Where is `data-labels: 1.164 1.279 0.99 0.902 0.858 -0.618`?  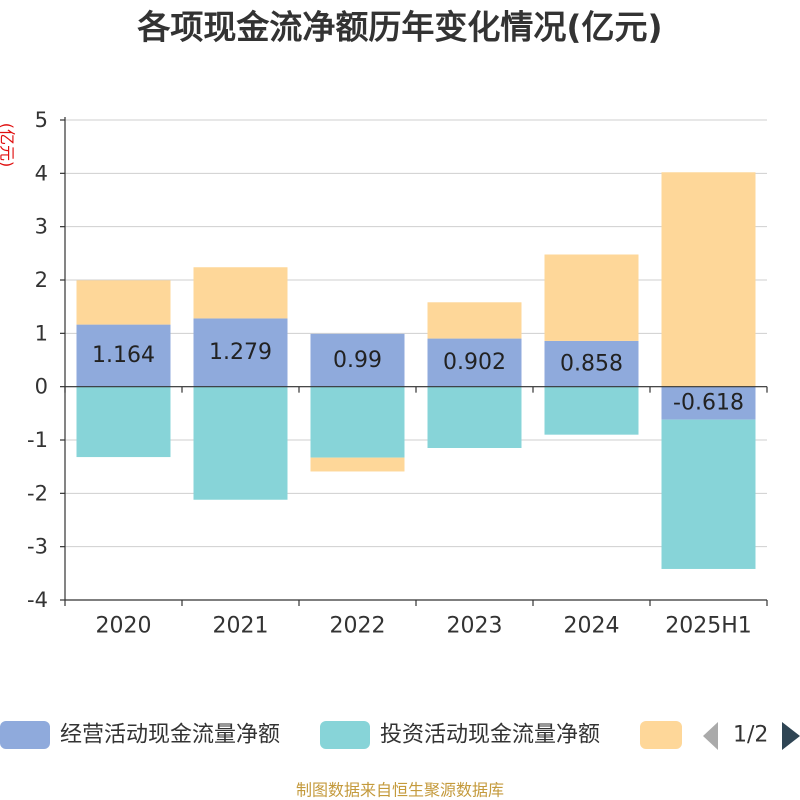
data-labels: 1.164 1.279 0.99 0.902 0.858 -0.618 is located at coordinates (418, 378).